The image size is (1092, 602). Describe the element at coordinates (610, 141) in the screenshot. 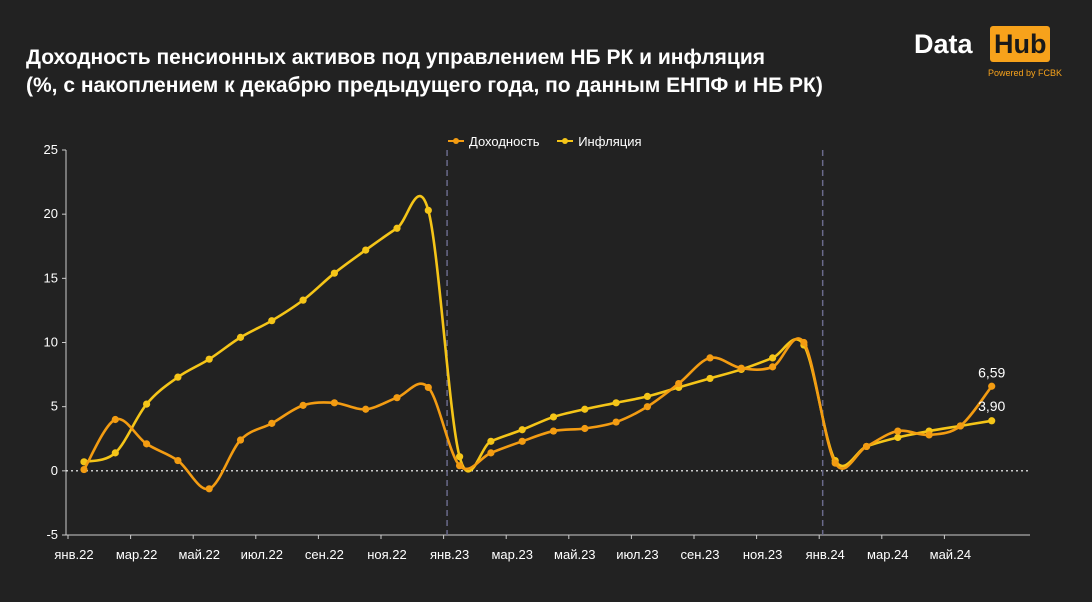

I see `legend-label-inflation: Инфляция` at that location.